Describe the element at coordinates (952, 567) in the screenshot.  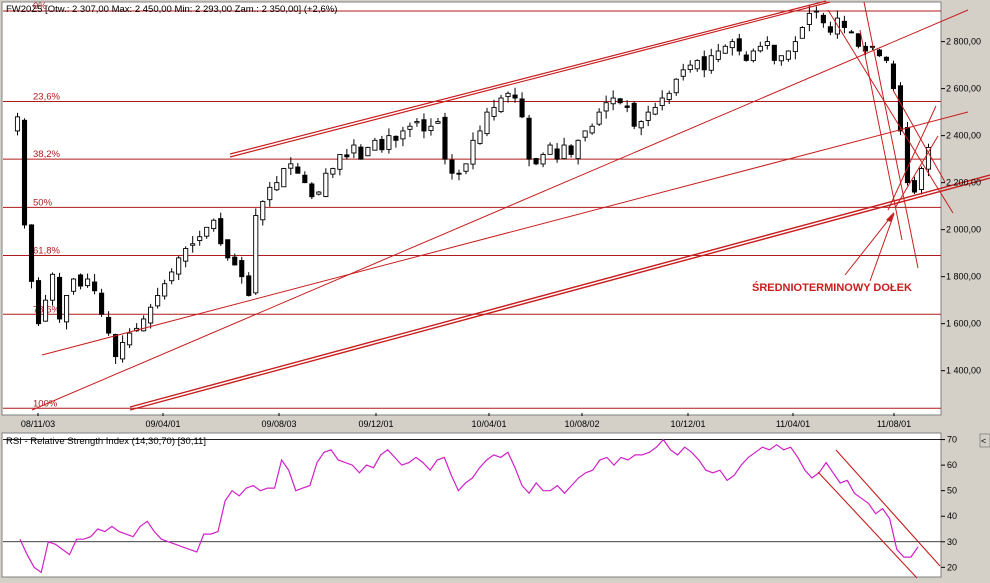
I see `rsi-y-tick-label: 20` at that location.